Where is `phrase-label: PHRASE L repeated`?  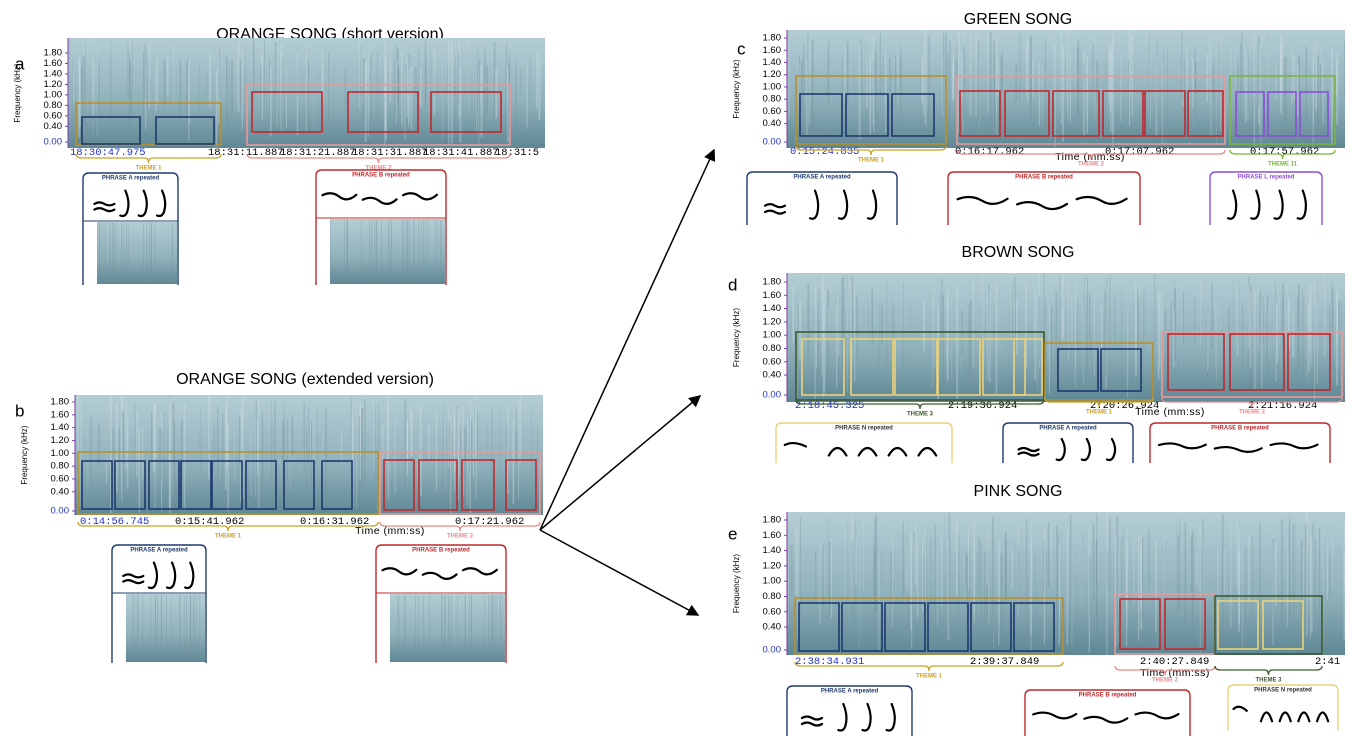 phrase-label: PHRASE L repeated is located at coordinates (1266, 178).